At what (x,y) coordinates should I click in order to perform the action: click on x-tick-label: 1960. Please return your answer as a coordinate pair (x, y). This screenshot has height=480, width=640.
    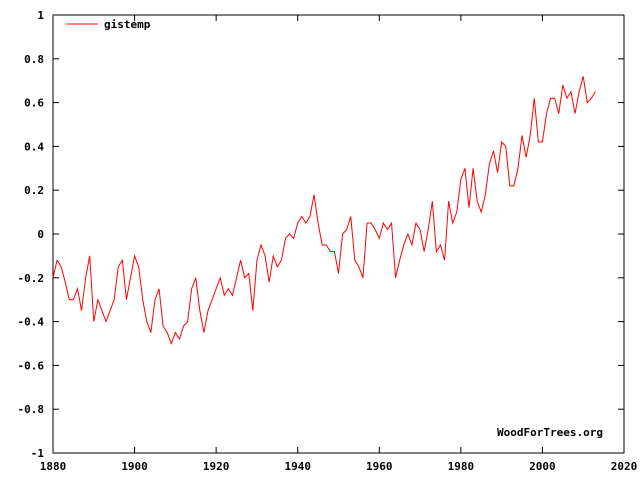
    Looking at the image, I should click on (379, 466).